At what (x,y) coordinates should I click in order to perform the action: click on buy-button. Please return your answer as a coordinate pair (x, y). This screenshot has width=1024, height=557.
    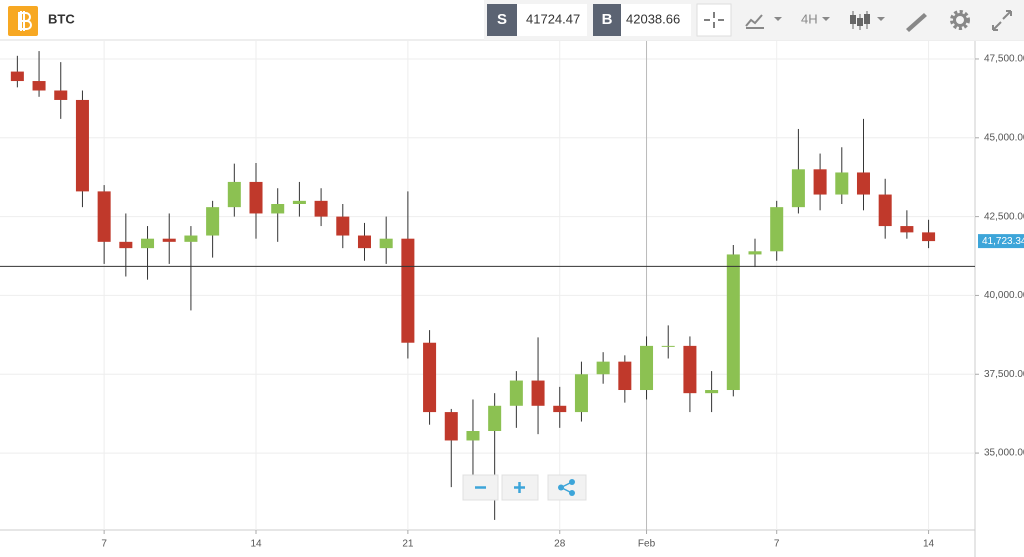
    Looking at the image, I should click on (607, 20).